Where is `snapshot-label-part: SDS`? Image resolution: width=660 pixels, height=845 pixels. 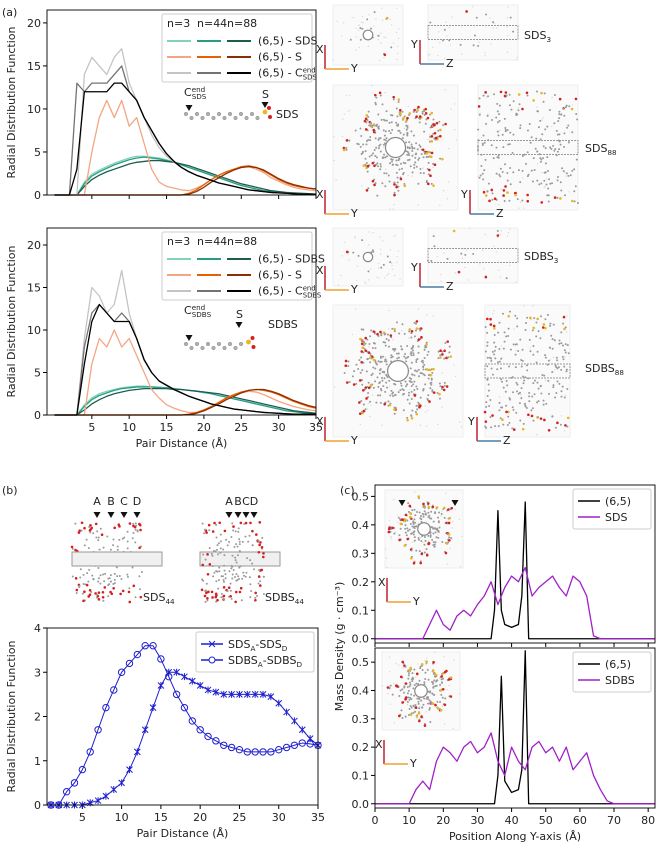 snapshot-label-part: SDS is located at coordinates (596, 148).